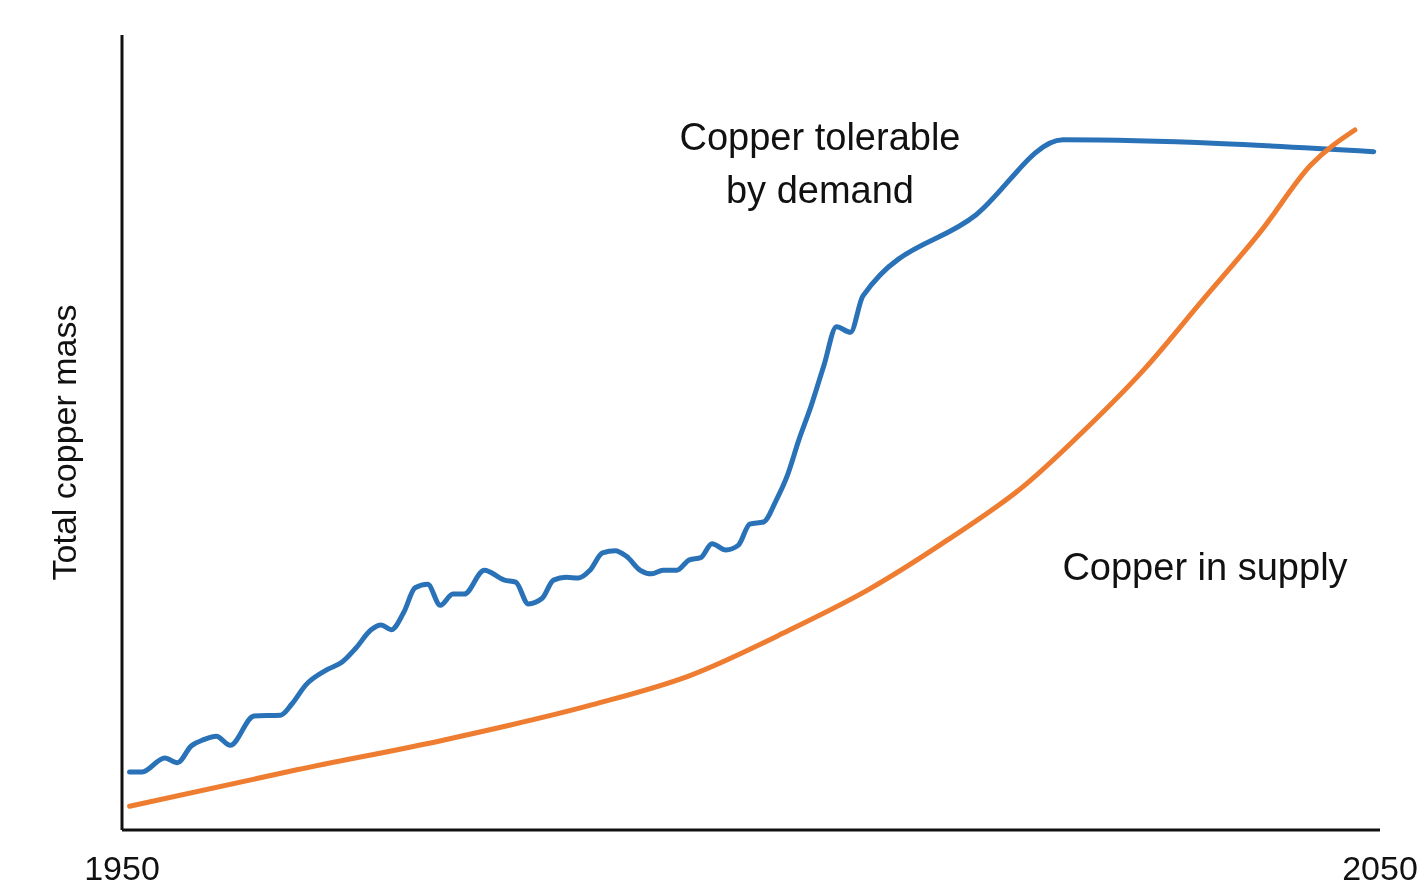 The height and width of the screenshot is (884, 1421). Describe the element at coordinates (1380, 866) in the screenshot. I see `x-tick-label: 2050` at that location.